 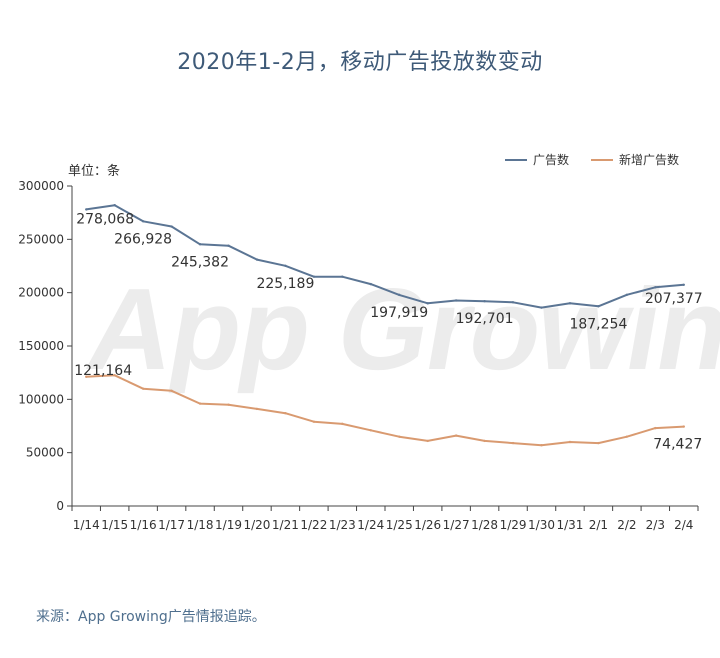 I want to click on data-label: 197,919, so click(x=399, y=313).